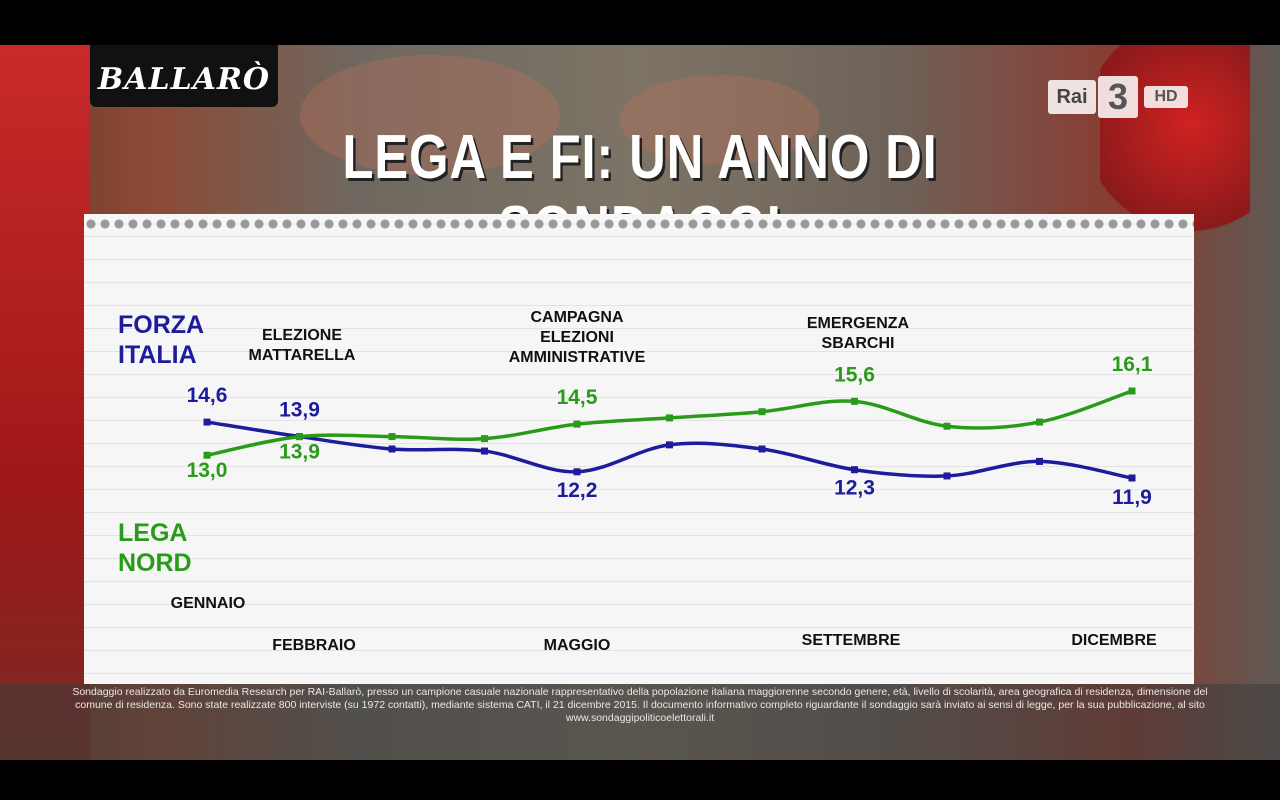 Image resolution: width=1280 pixels, height=800 pixels. I want to click on x-tick-label: DICEMBRE, so click(1114, 640).